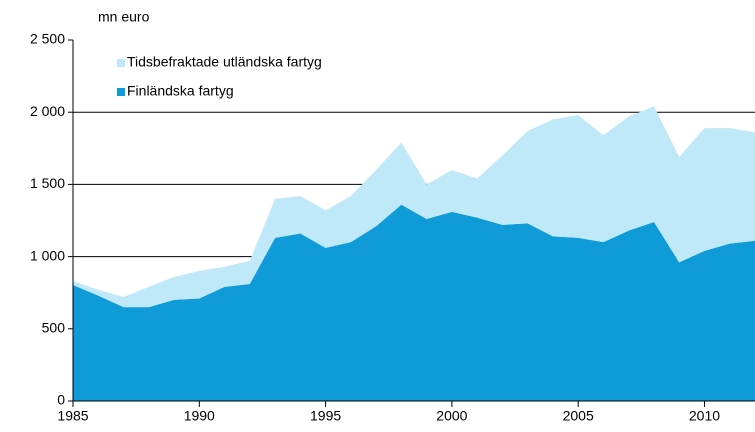 This screenshot has height=432, width=755. Describe the element at coordinates (124, 17) in the screenshot. I see `unit-label: mn euro` at that location.